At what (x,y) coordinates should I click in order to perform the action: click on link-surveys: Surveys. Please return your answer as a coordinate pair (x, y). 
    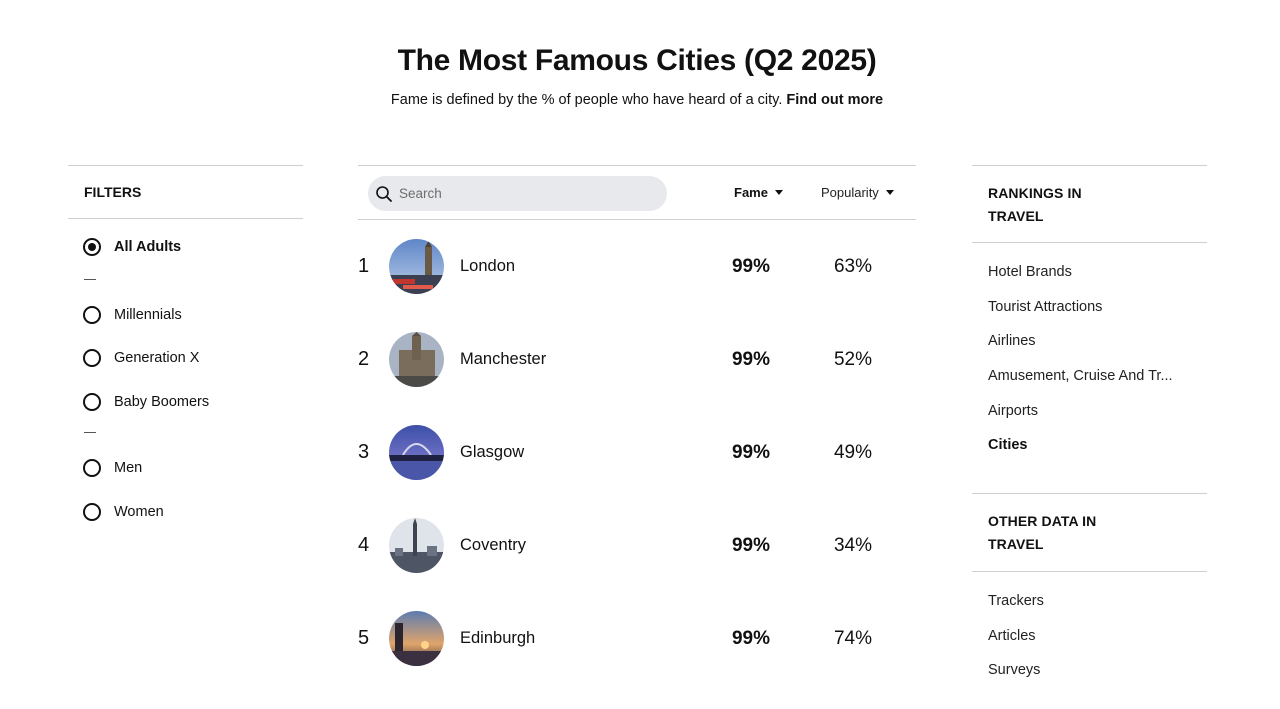
    Looking at the image, I should click on (1014, 670).